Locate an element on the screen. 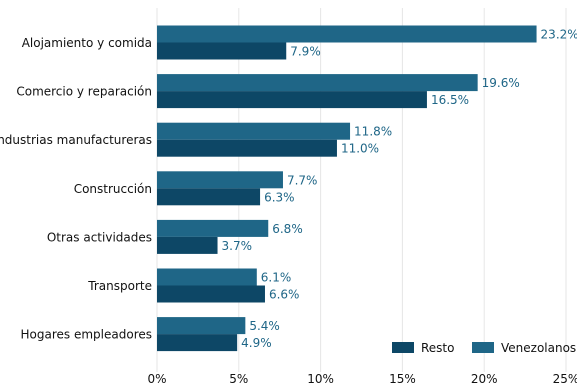 This screenshot has width=577, height=383. legend: Resto Venezolanos is located at coordinates (484, 348).